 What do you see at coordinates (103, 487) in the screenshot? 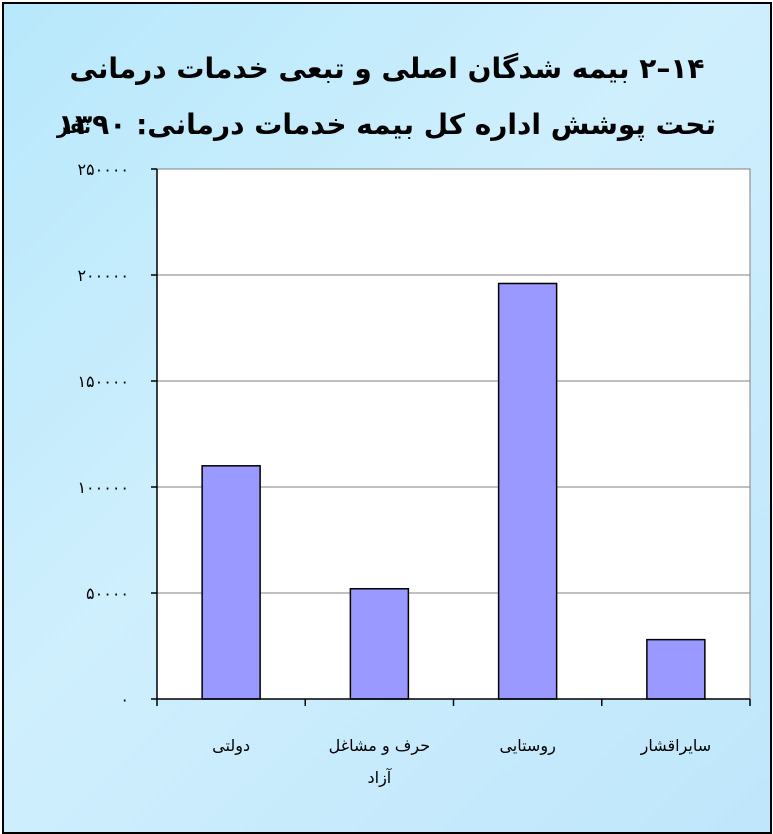
I see `y-tick-label: ۱۰۰۰۰۰` at bounding box center [103, 487].